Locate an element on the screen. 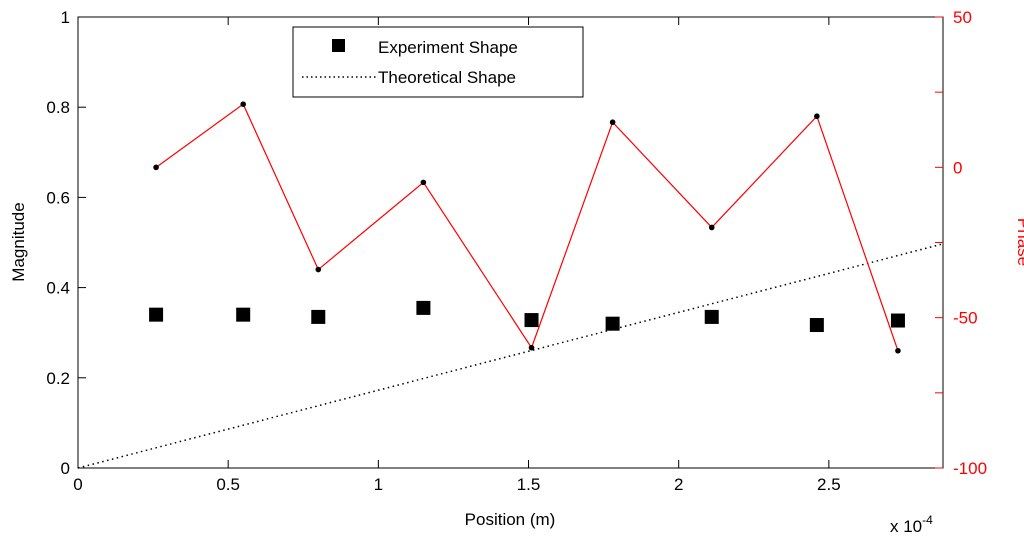 This screenshot has width=1024, height=539. legend-label-experiment: Experiment Shape is located at coordinates (448, 47).